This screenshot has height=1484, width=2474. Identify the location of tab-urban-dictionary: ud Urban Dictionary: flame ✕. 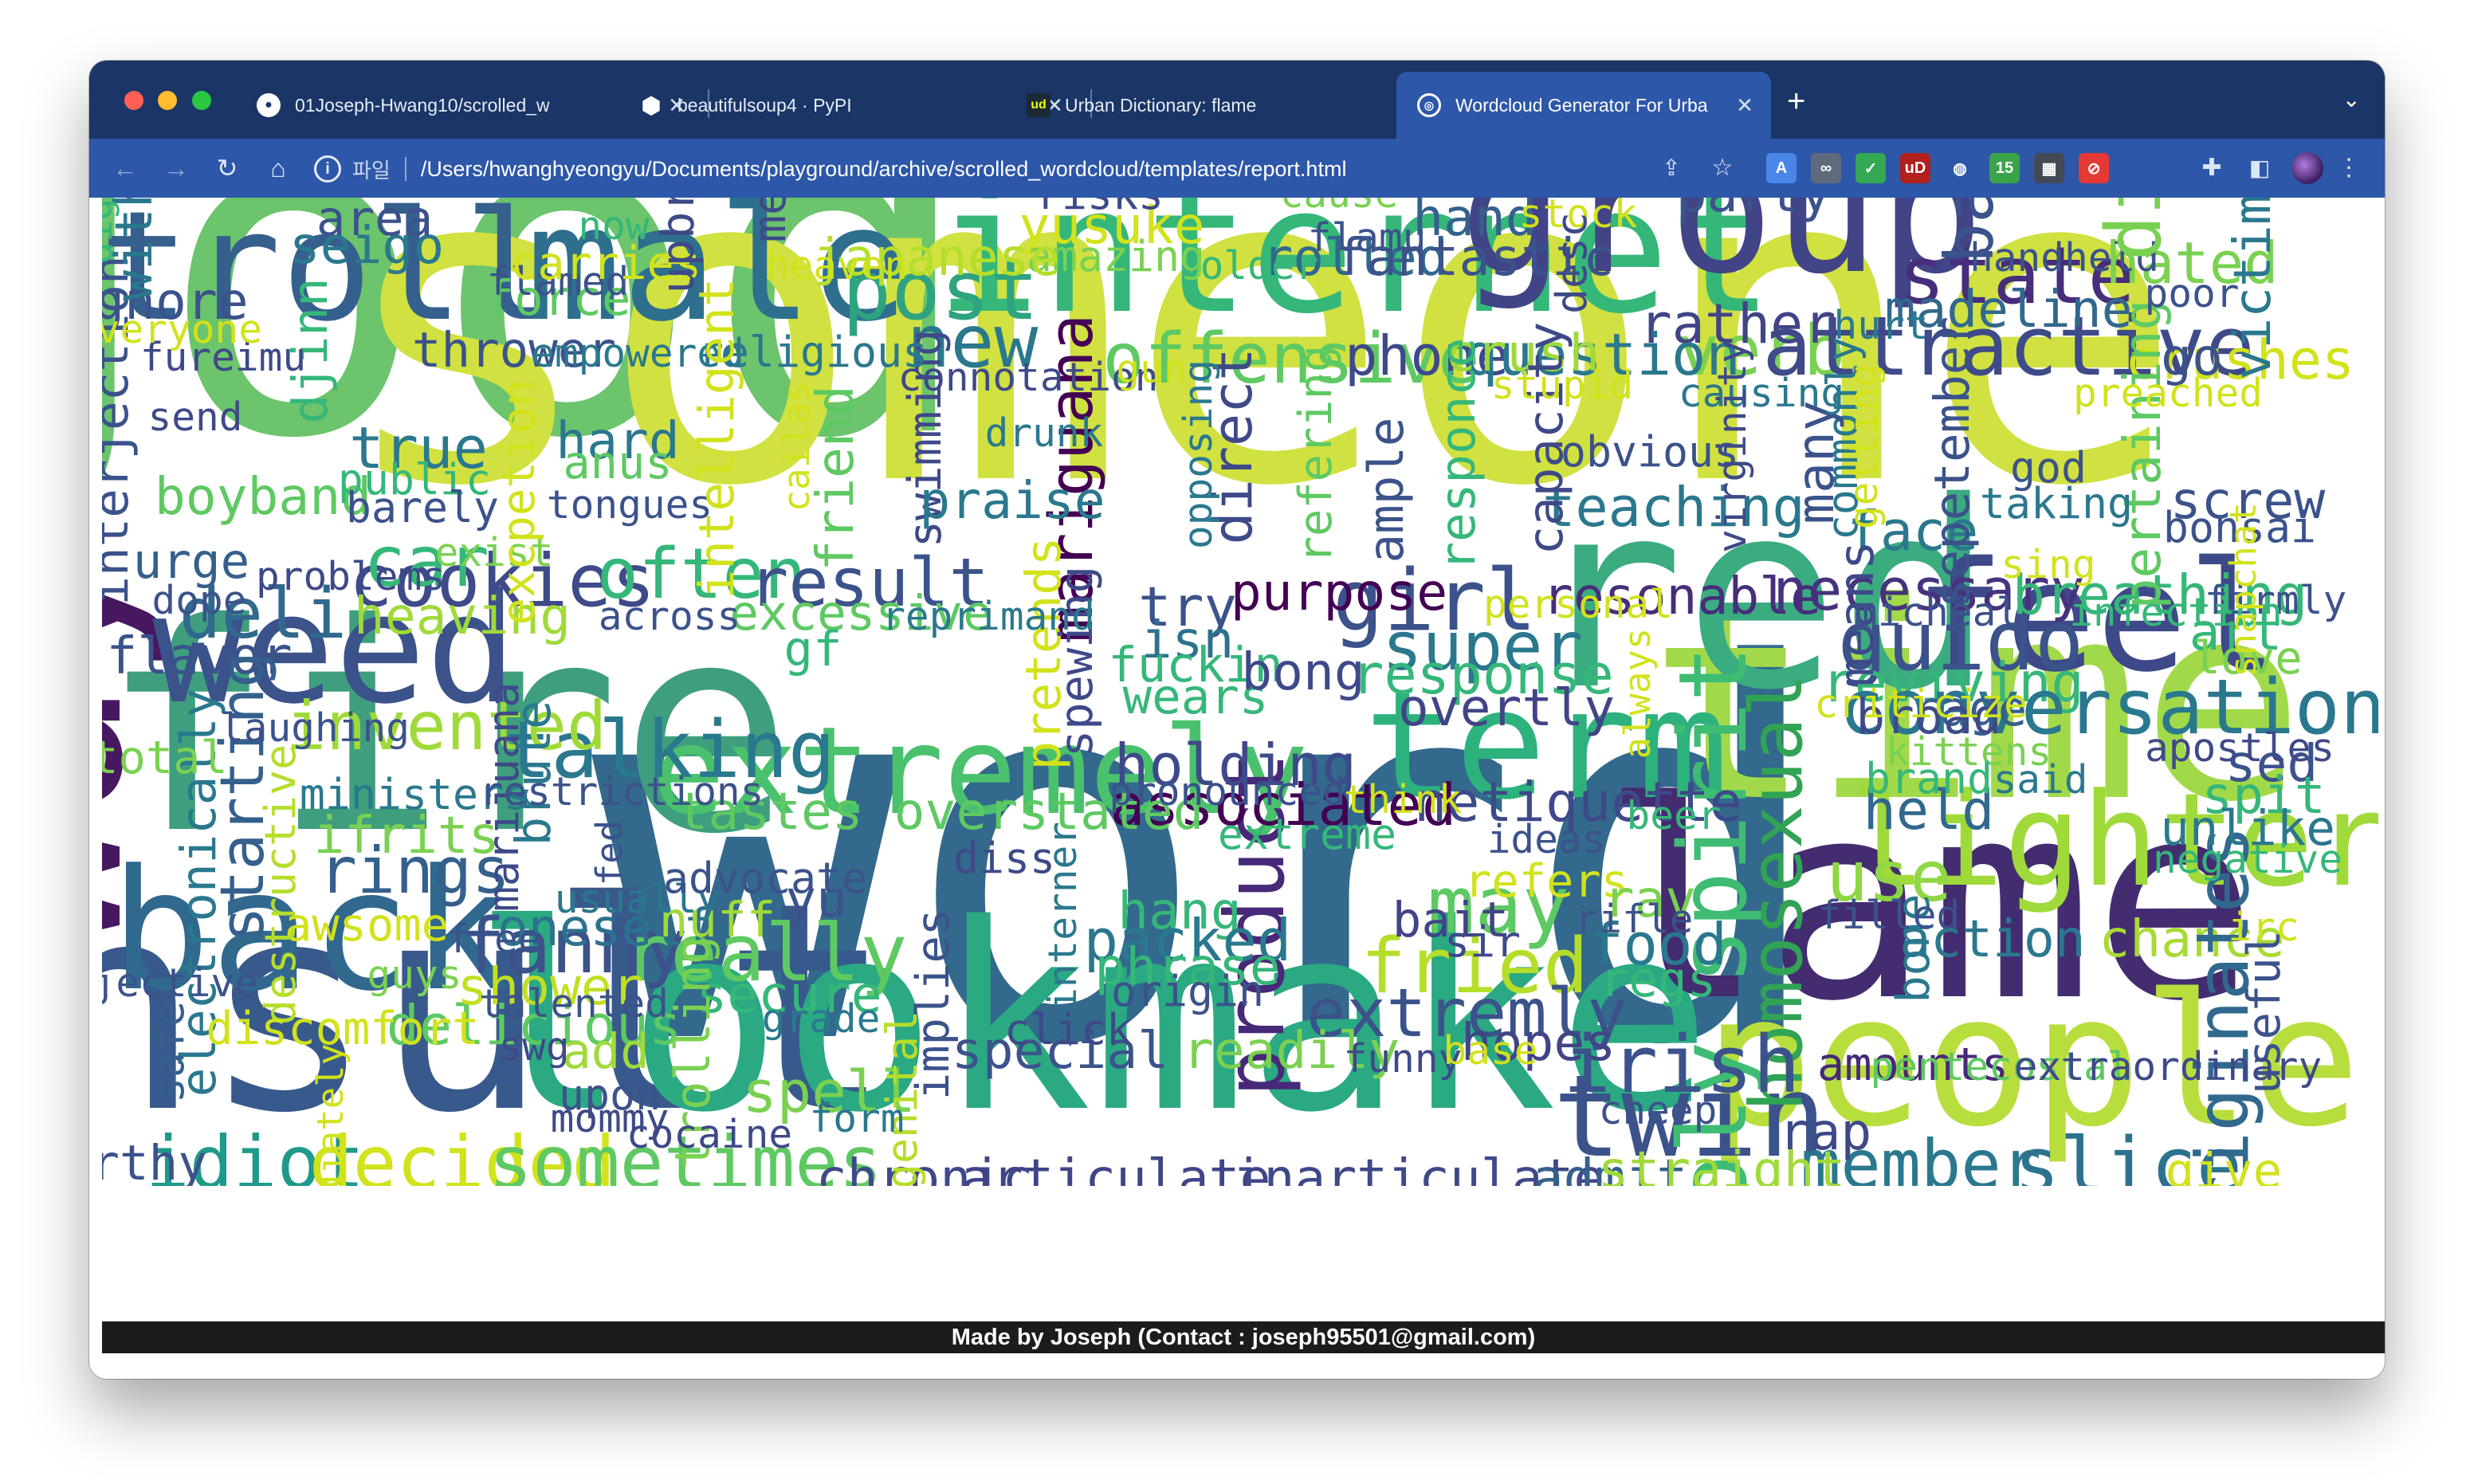
(1233, 105).